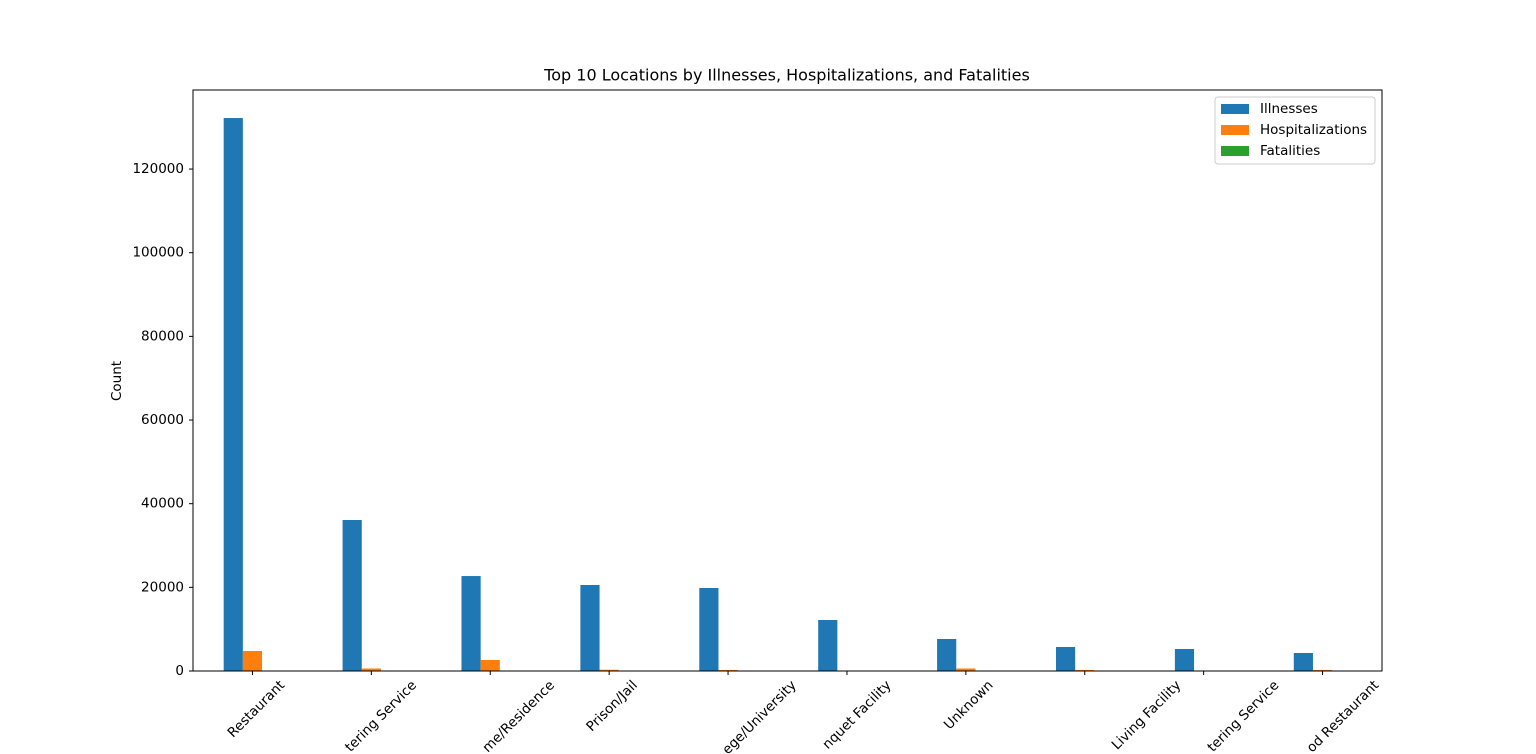 This screenshot has height=754, width=1536. I want to click on legend-box, so click(1295, 130).